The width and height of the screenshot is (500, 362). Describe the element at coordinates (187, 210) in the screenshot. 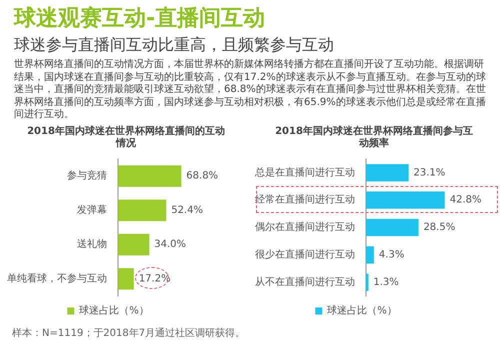

I see `data-label: 52.4%` at that location.